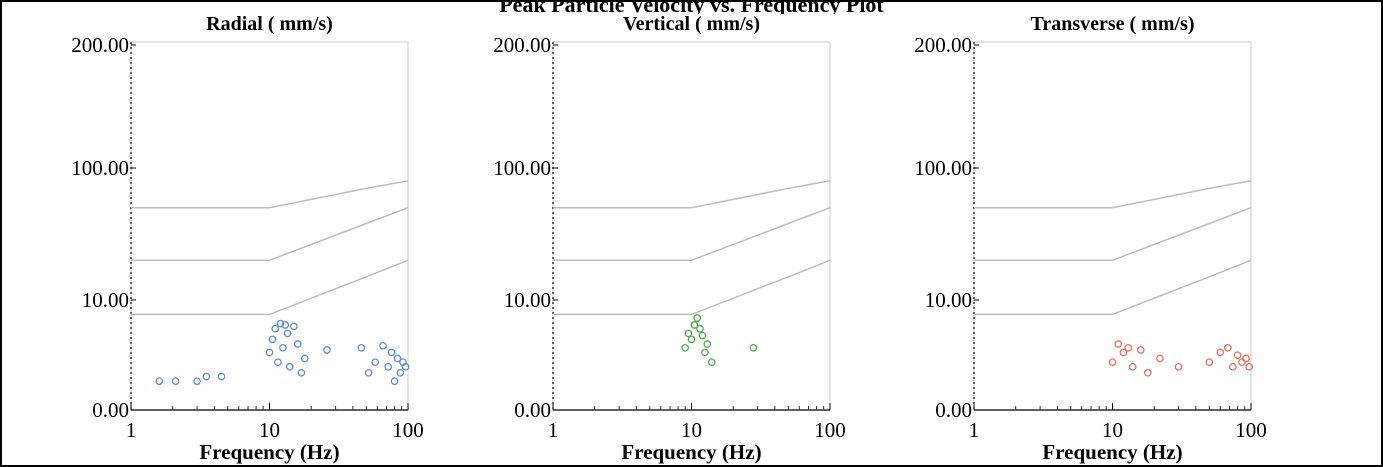  What do you see at coordinates (269, 24) in the screenshot?
I see `panel-title-1: Radial ( mm/s)` at bounding box center [269, 24].